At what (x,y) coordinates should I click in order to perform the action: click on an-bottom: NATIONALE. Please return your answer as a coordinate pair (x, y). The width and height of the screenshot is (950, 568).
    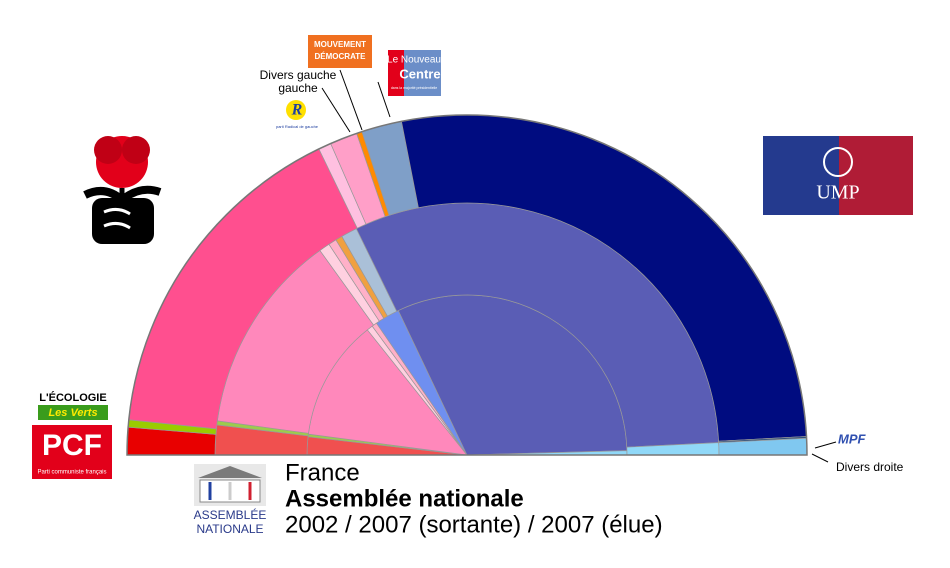
    Looking at the image, I should click on (229, 529).